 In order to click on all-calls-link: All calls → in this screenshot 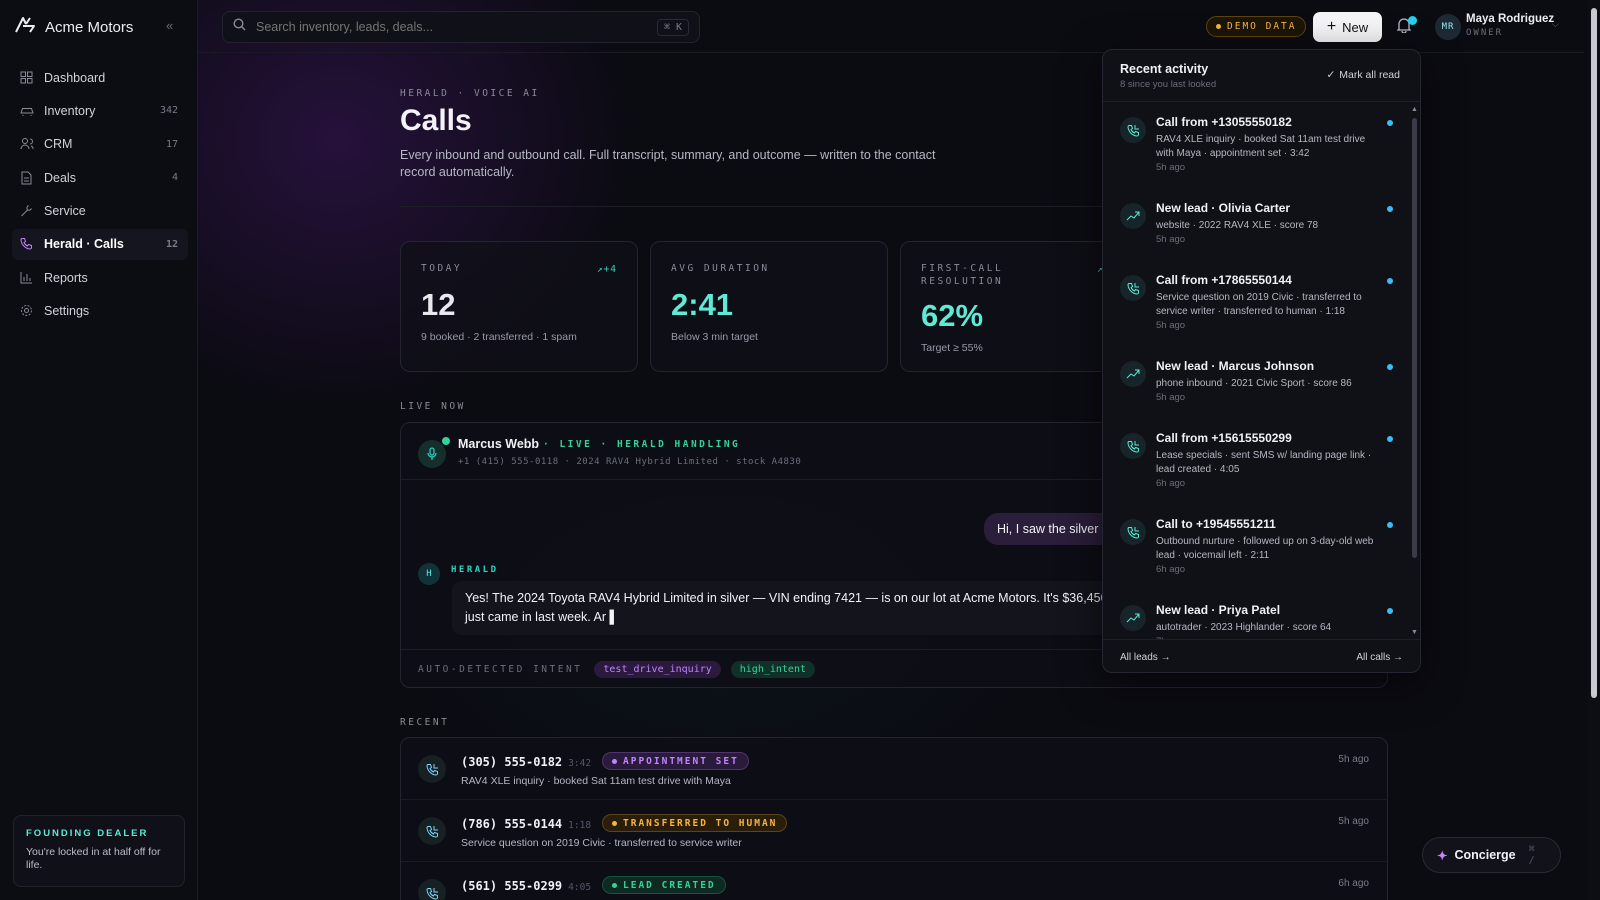, I will do `click(1379, 657)`.